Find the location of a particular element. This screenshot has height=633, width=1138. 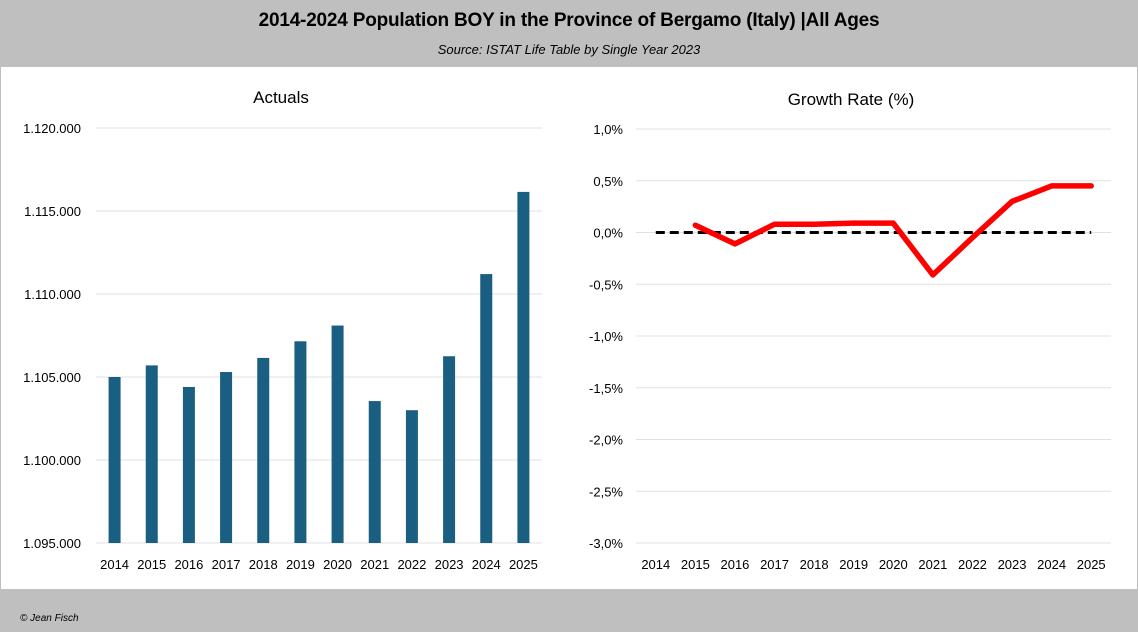

x-tick-label: 2024 is located at coordinates (1051, 564).